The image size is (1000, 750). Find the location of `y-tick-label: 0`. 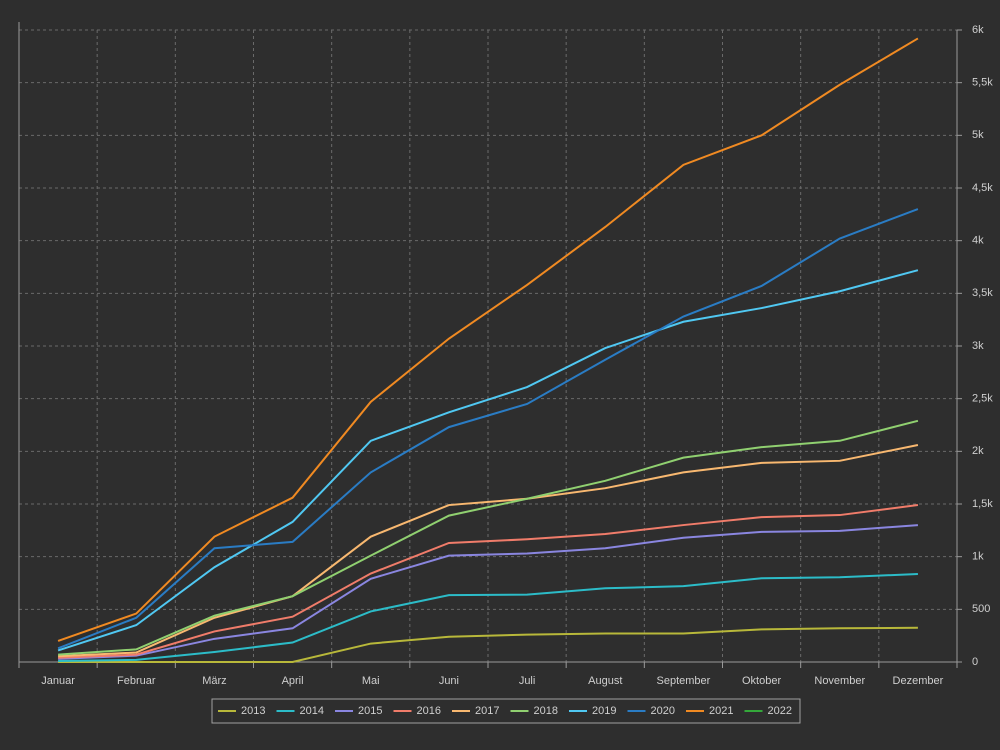

y-tick-label: 0 is located at coordinates (975, 662).